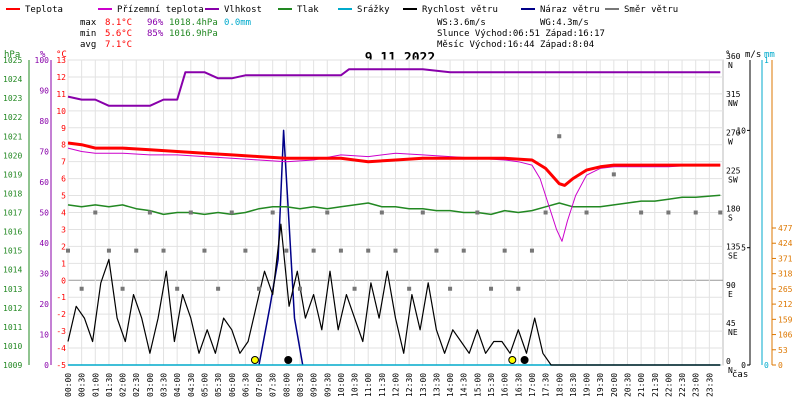 The width and height of the screenshot is (800, 400). Describe the element at coordinates (512, 360) in the screenshot. I see `sunset-marker` at that location.